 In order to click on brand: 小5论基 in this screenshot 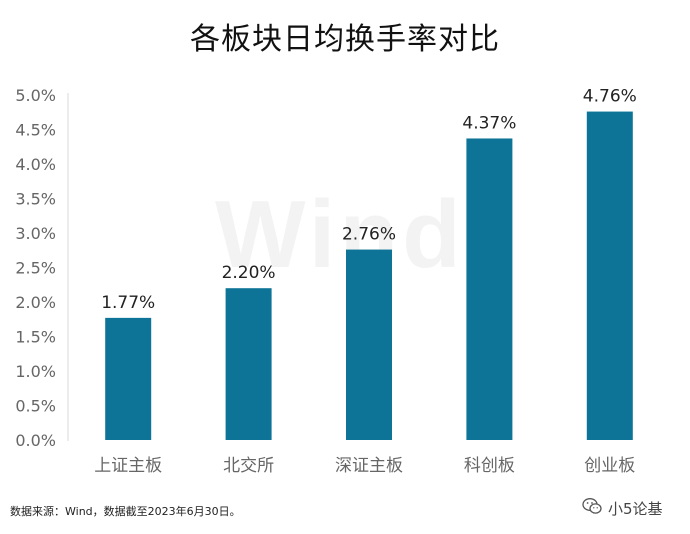, I will do `click(622, 508)`.